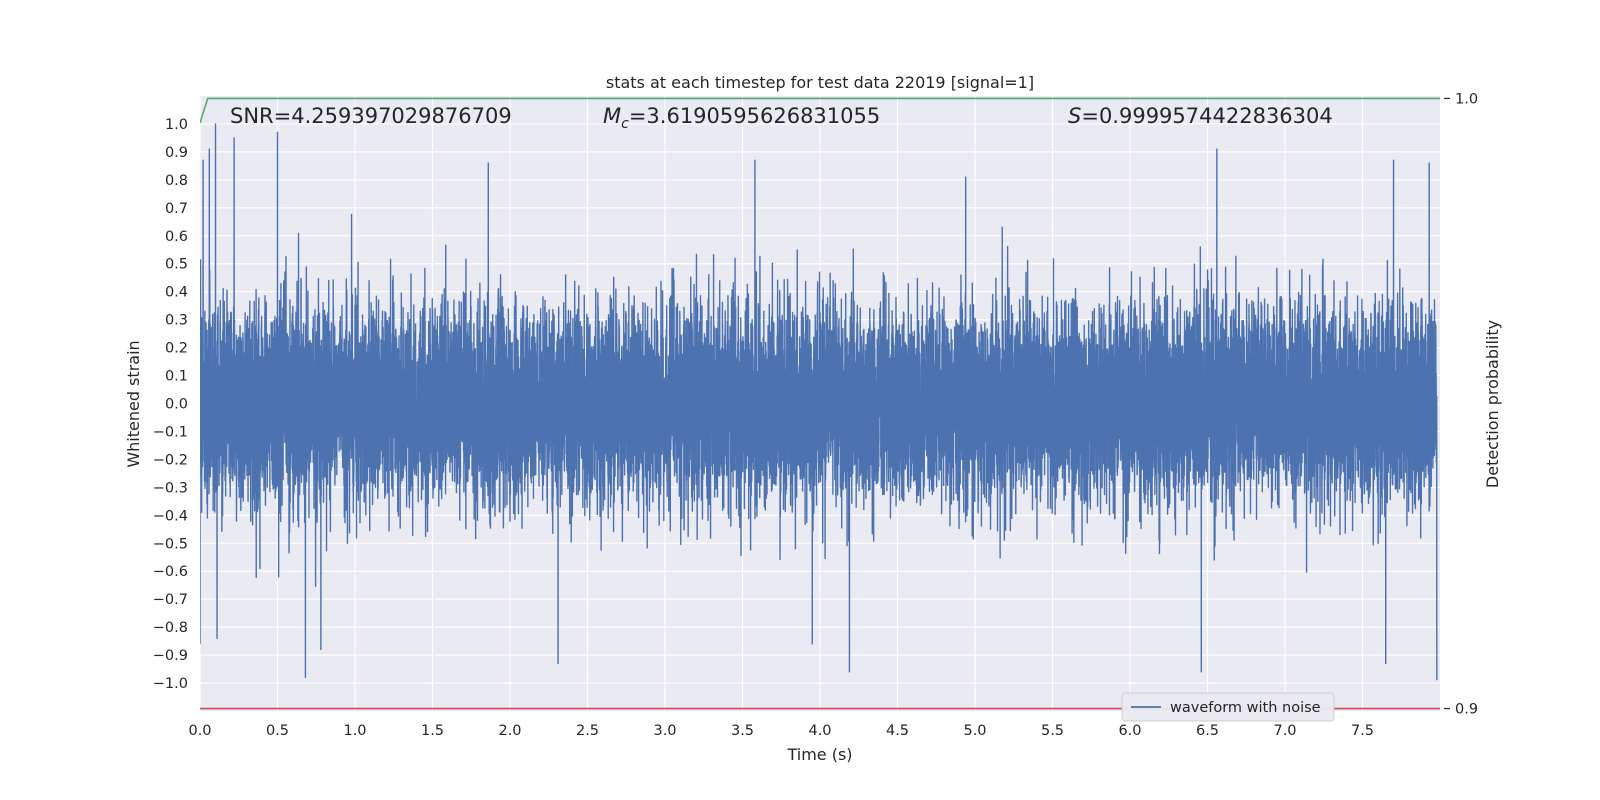 This screenshot has width=1600, height=800. Describe the element at coordinates (1052, 731) in the screenshot. I see `x-tick-label: 5.5` at that location.